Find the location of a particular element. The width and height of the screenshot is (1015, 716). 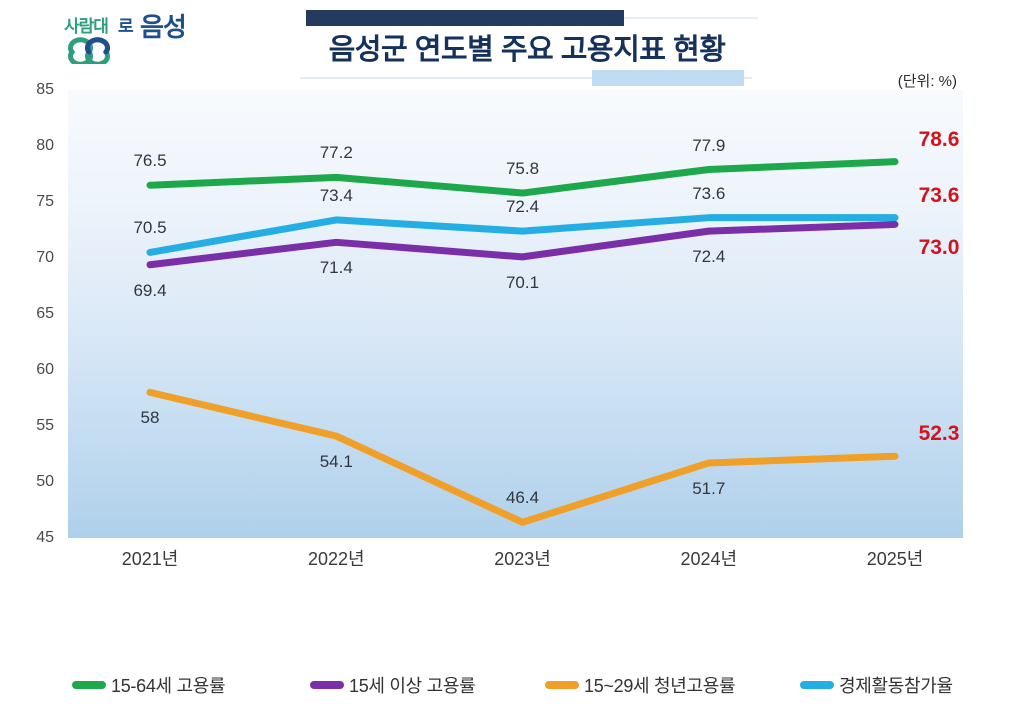

x-axis-tick: 2025년 is located at coordinates (895, 559).